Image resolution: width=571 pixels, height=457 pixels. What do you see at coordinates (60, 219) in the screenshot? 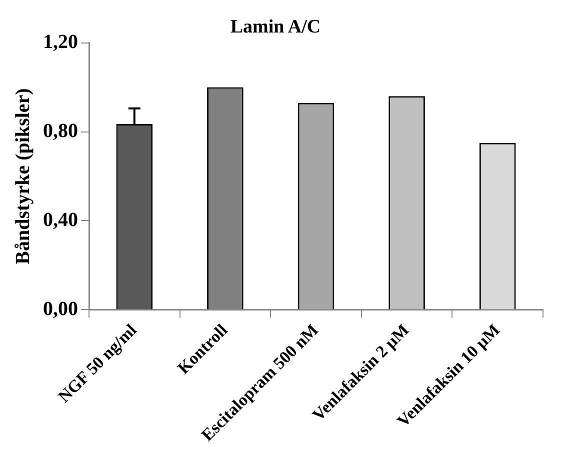
I see `y-tick-label: 0,40` at bounding box center [60, 219].